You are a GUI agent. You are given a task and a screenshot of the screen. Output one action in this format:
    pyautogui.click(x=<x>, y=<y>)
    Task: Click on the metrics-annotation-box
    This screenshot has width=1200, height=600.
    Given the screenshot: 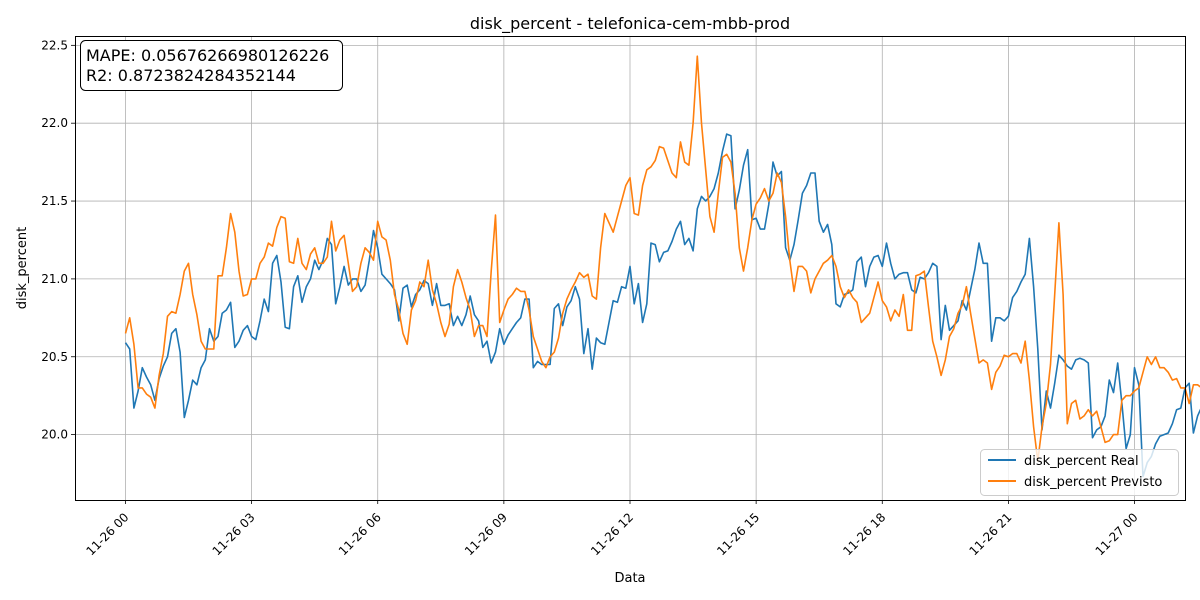 What is the action you would take?
    pyautogui.click(x=211, y=65)
    